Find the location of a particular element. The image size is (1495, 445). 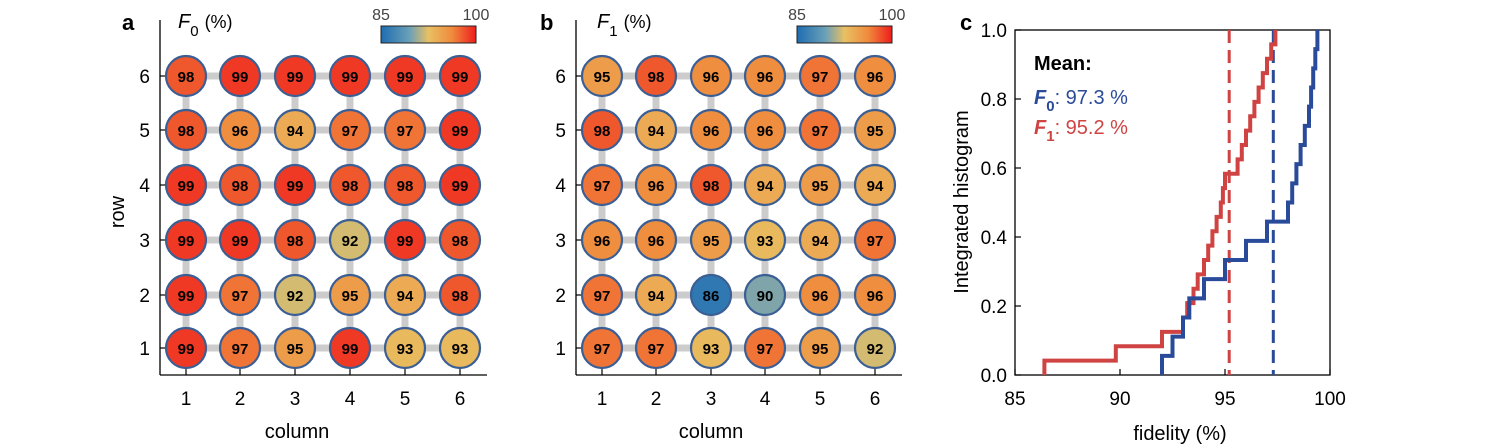

panel-a-x-tick-label: 3 is located at coordinates (295, 399).